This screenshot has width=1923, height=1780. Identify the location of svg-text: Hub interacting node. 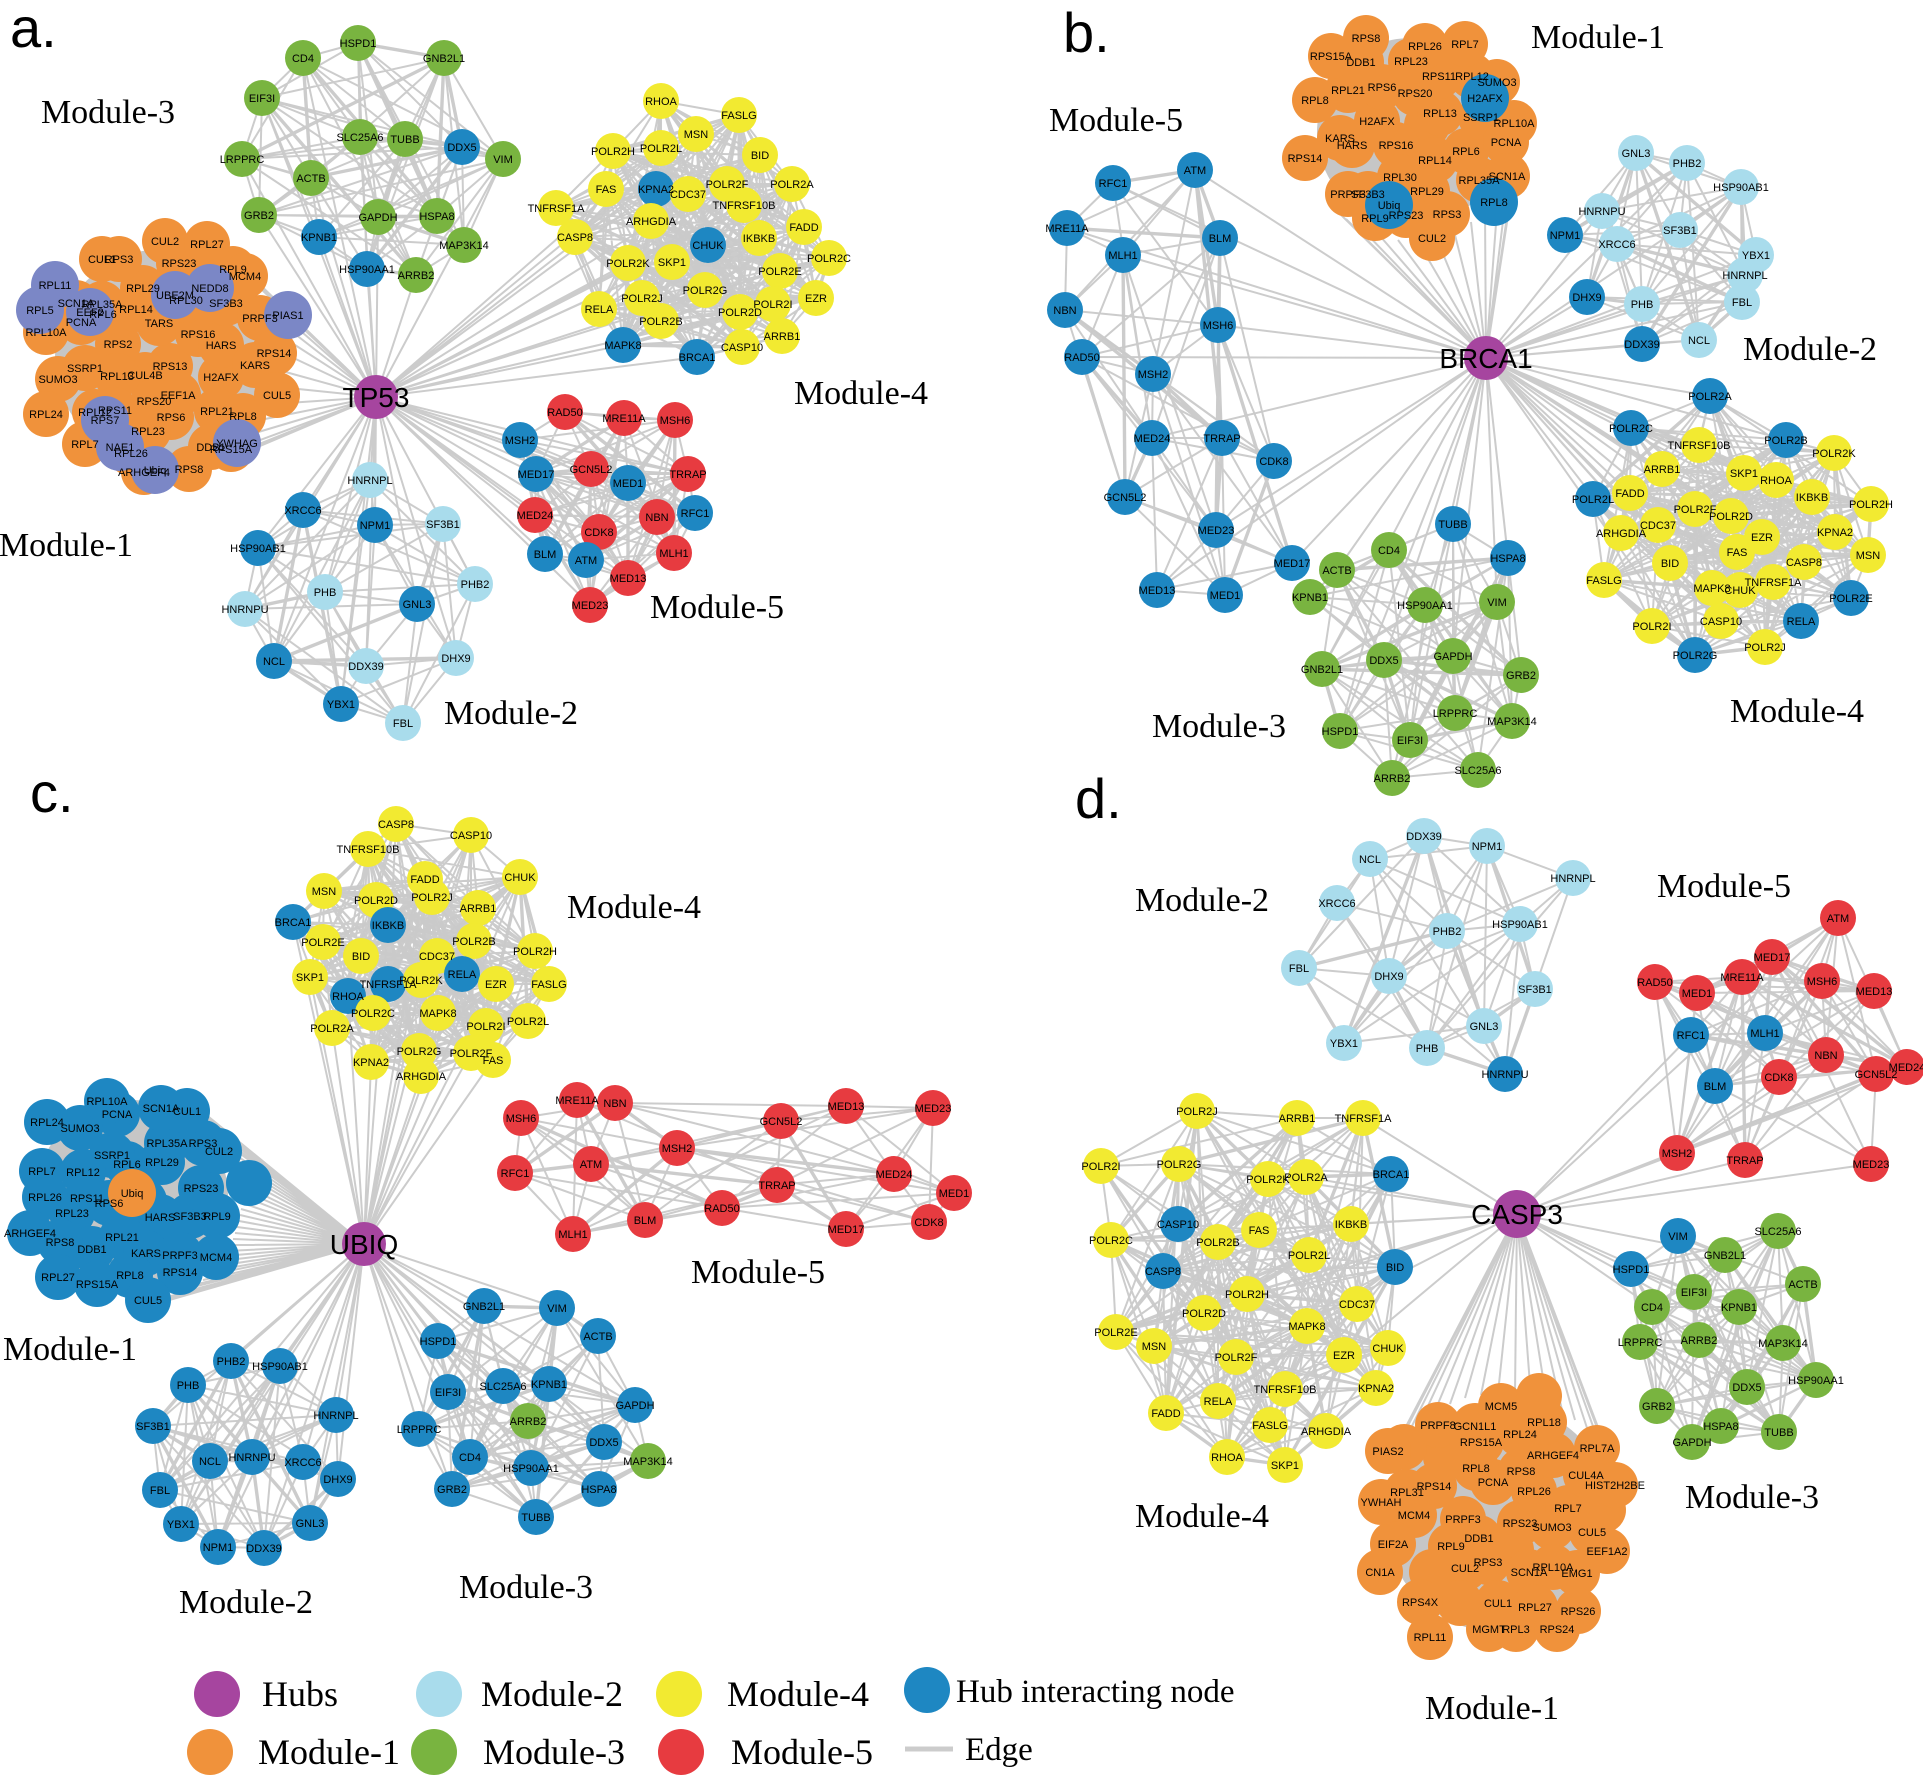
(1095, 1692).